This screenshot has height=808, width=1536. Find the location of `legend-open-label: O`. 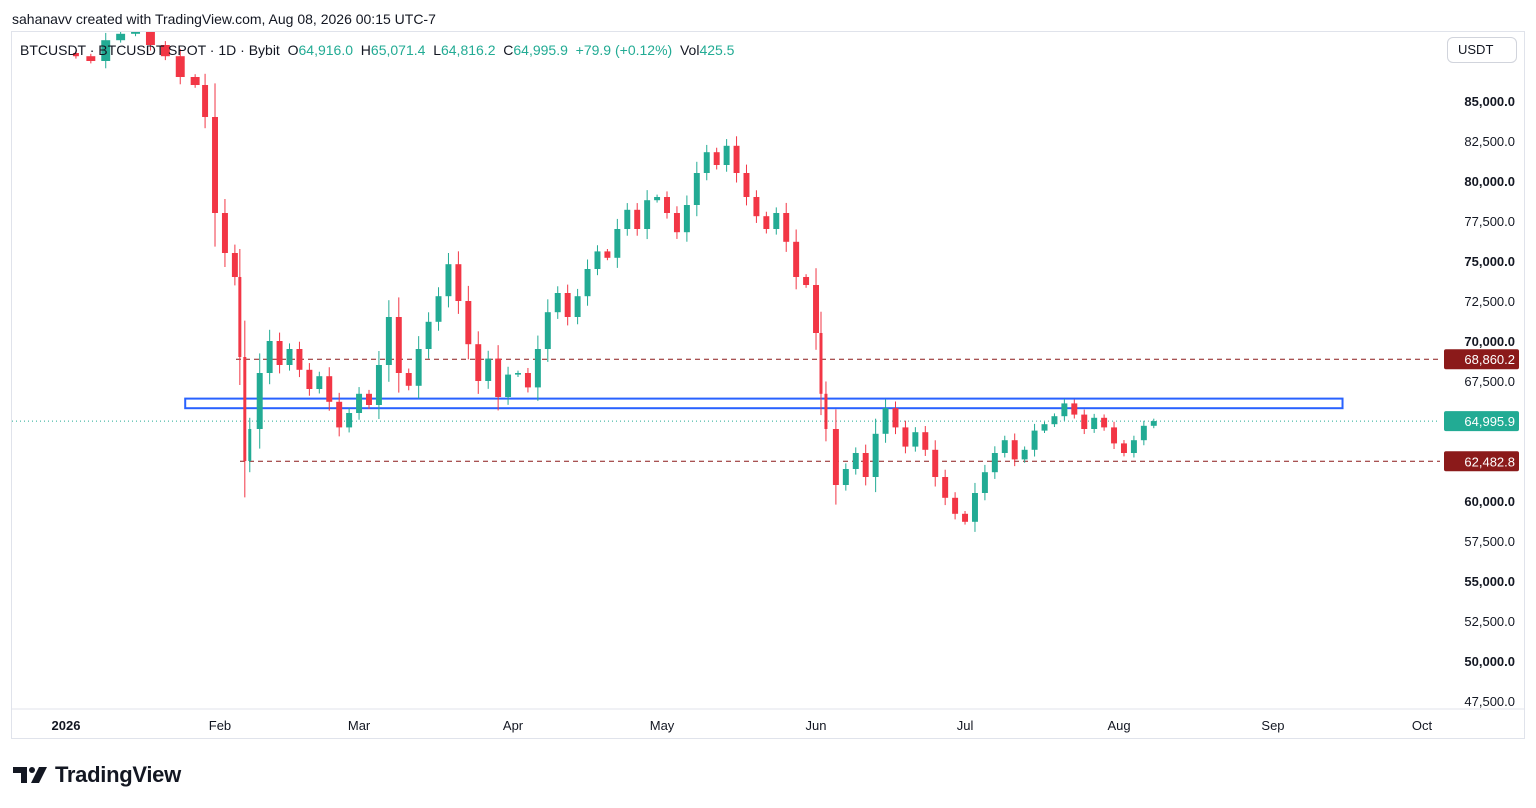

legend-open-label: O is located at coordinates (293, 50).